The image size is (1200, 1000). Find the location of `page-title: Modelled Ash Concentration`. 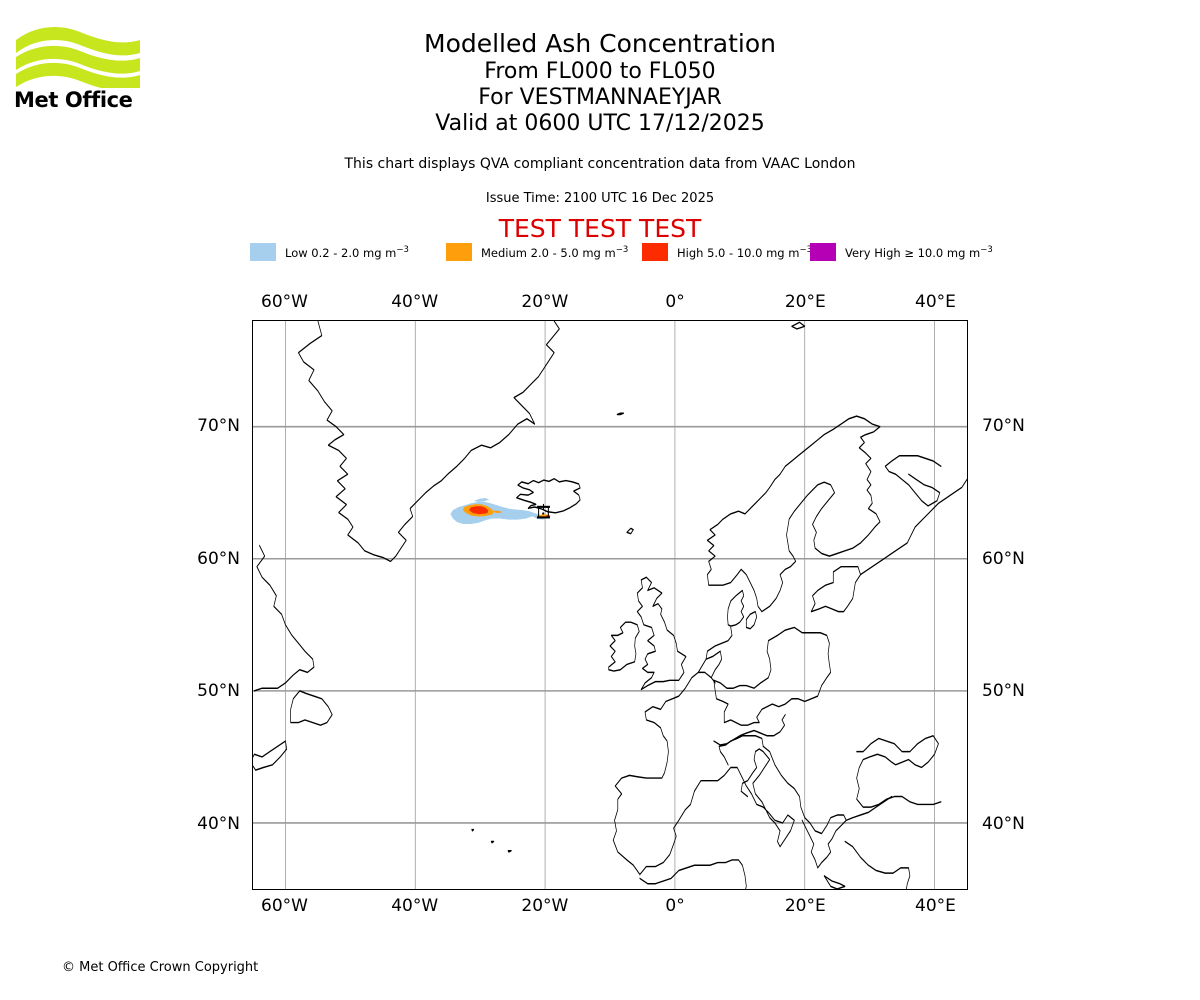

page-title: Modelled Ash Concentration is located at coordinates (600, 43).